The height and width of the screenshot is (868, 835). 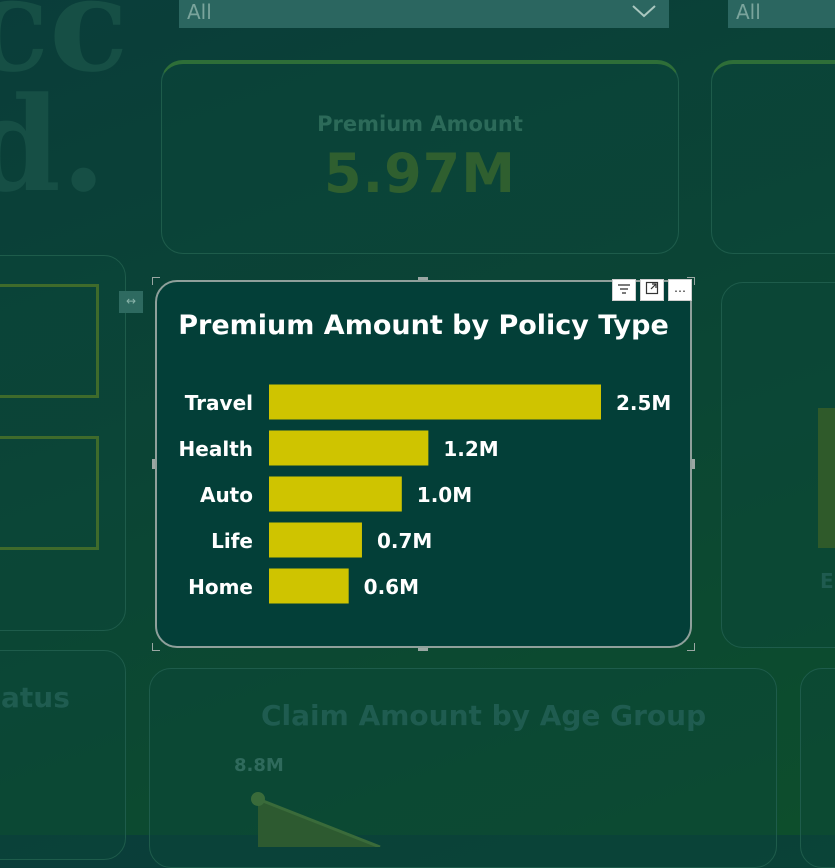 What do you see at coordinates (232, 541) in the screenshot?
I see `category-label-life: Life` at bounding box center [232, 541].